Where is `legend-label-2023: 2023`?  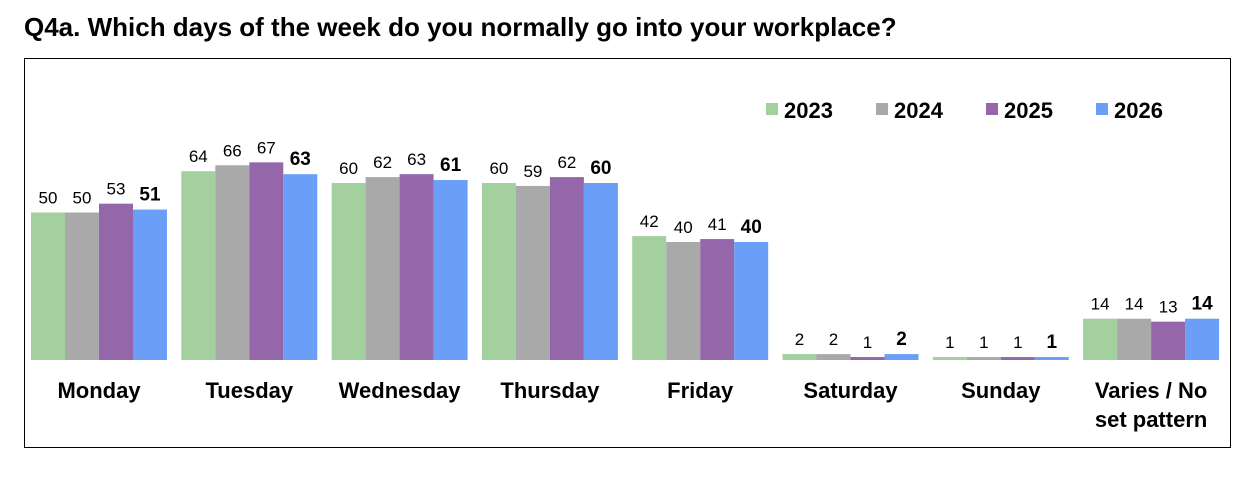 legend-label-2023: 2023 is located at coordinates (808, 110).